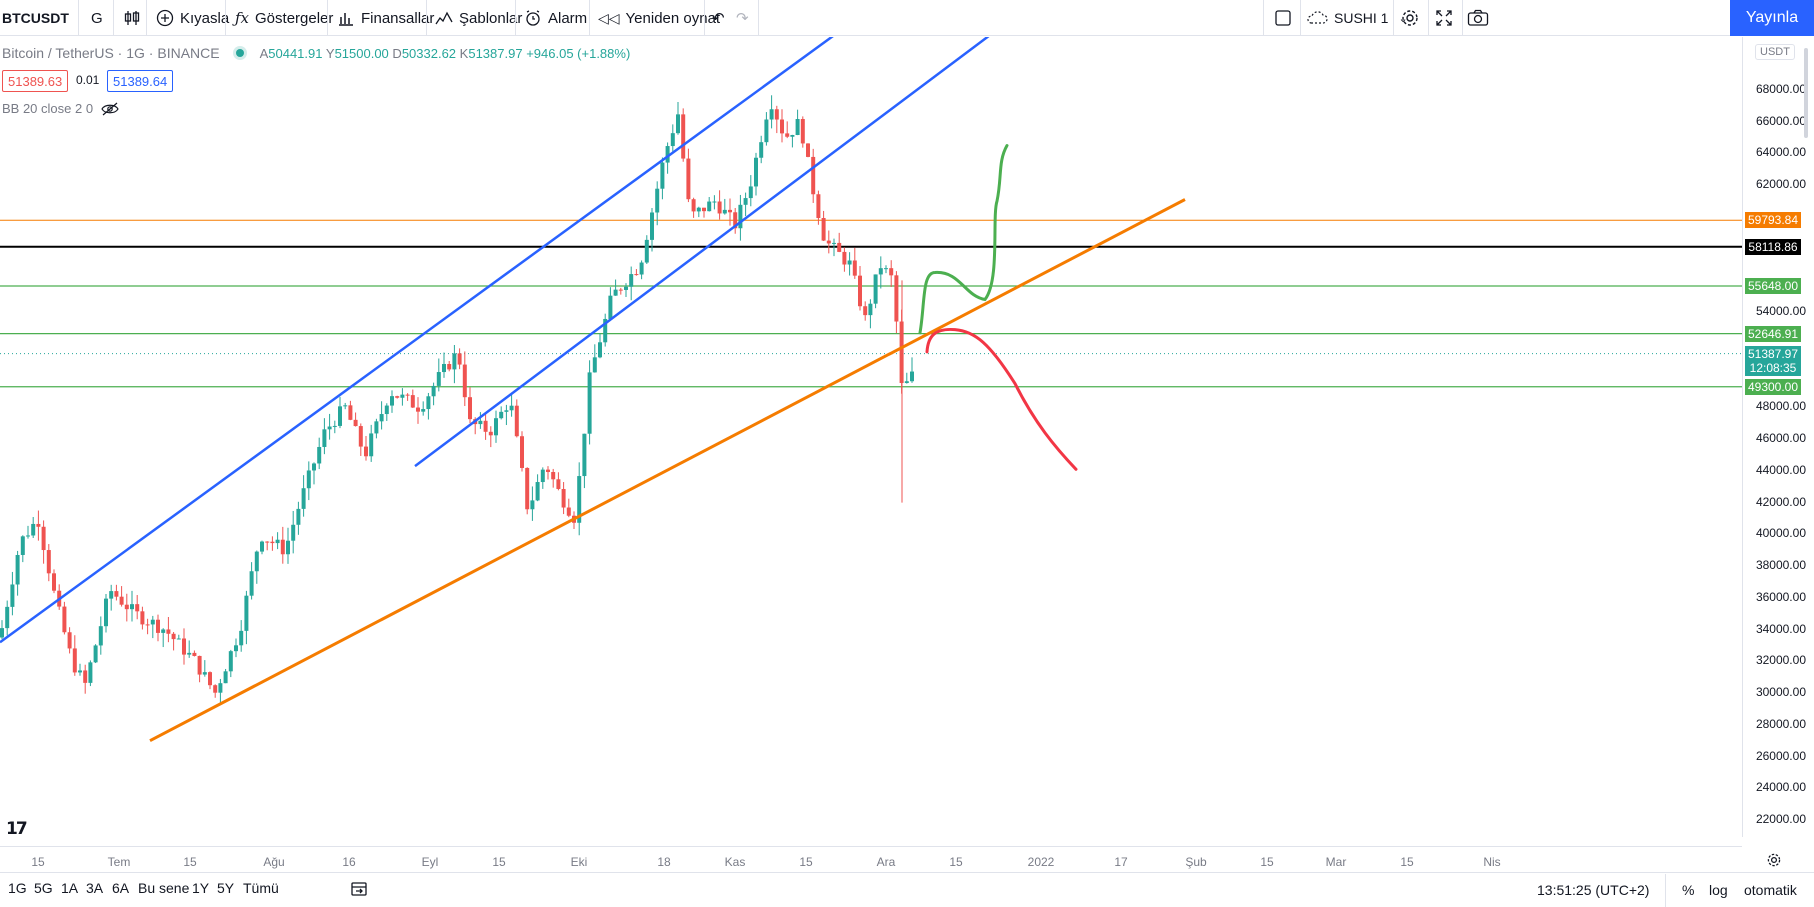 This screenshot has height=907, width=1814. What do you see at coordinates (70, 888) in the screenshot?
I see `range-button: 1A` at bounding box center [70, 888].